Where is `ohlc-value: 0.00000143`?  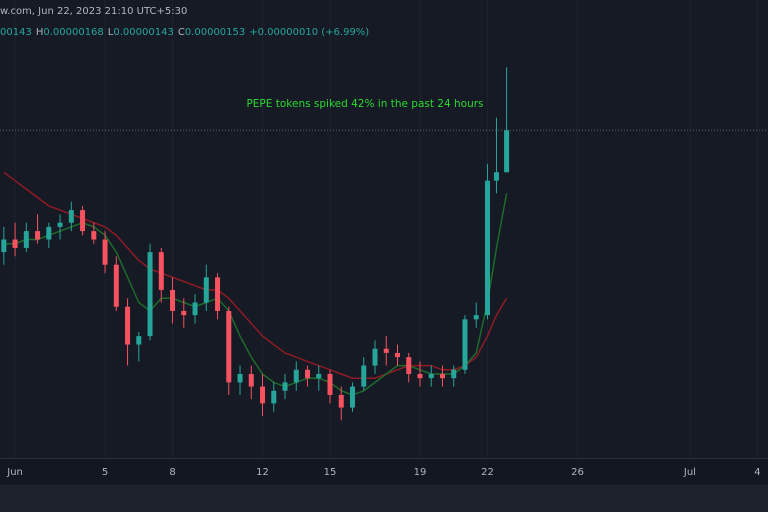
ohlc-value: 0.00000143 is located at coordinates (143, 32).